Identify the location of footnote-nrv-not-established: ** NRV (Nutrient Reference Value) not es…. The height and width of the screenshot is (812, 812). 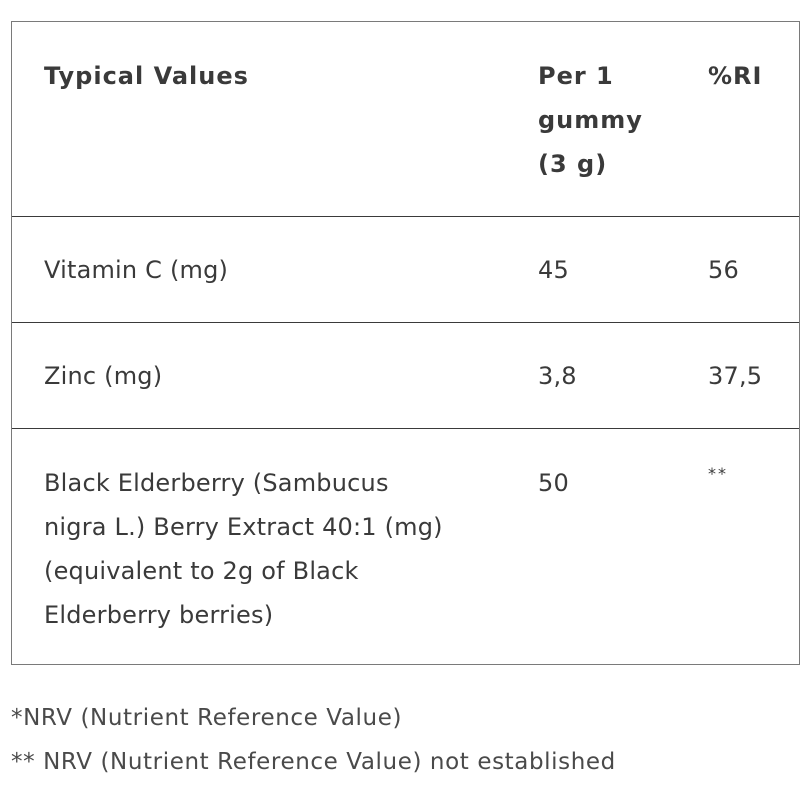
(313, 762).